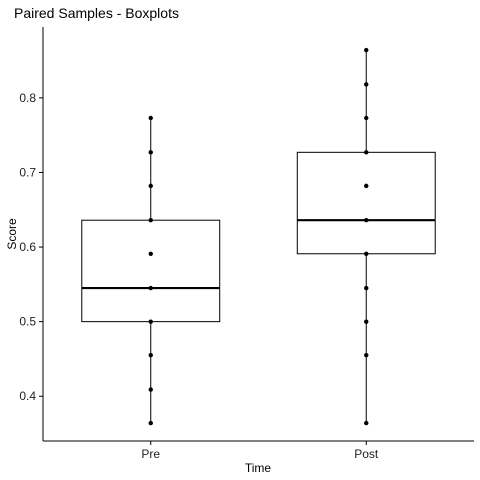  Describe the element at coordinates (96, 13) in the screenshot. I see `chart-title: Paired Samples - Boxplots` at that location.